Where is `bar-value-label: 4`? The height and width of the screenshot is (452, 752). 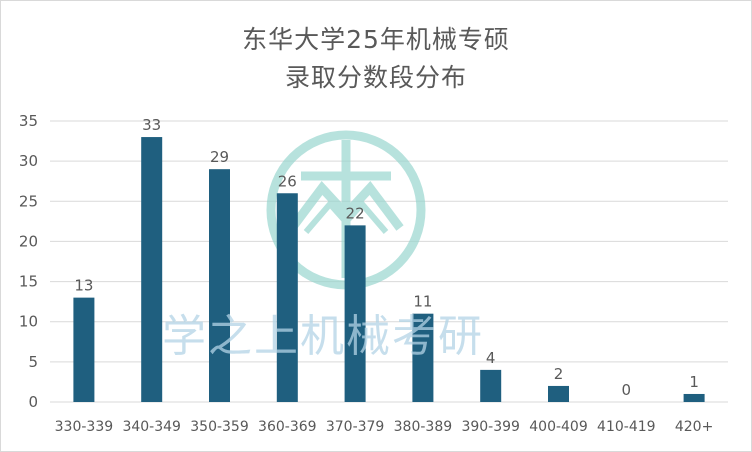
bar-value-label: 4 is located at coordinates (491, 358).